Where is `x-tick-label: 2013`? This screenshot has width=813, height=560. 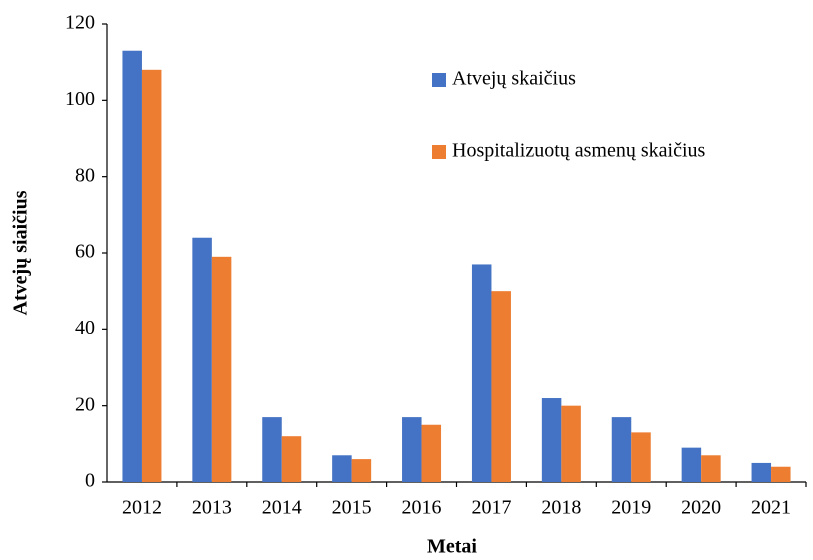 x-tick-label: 2013 is located at coordinates (212, 508).